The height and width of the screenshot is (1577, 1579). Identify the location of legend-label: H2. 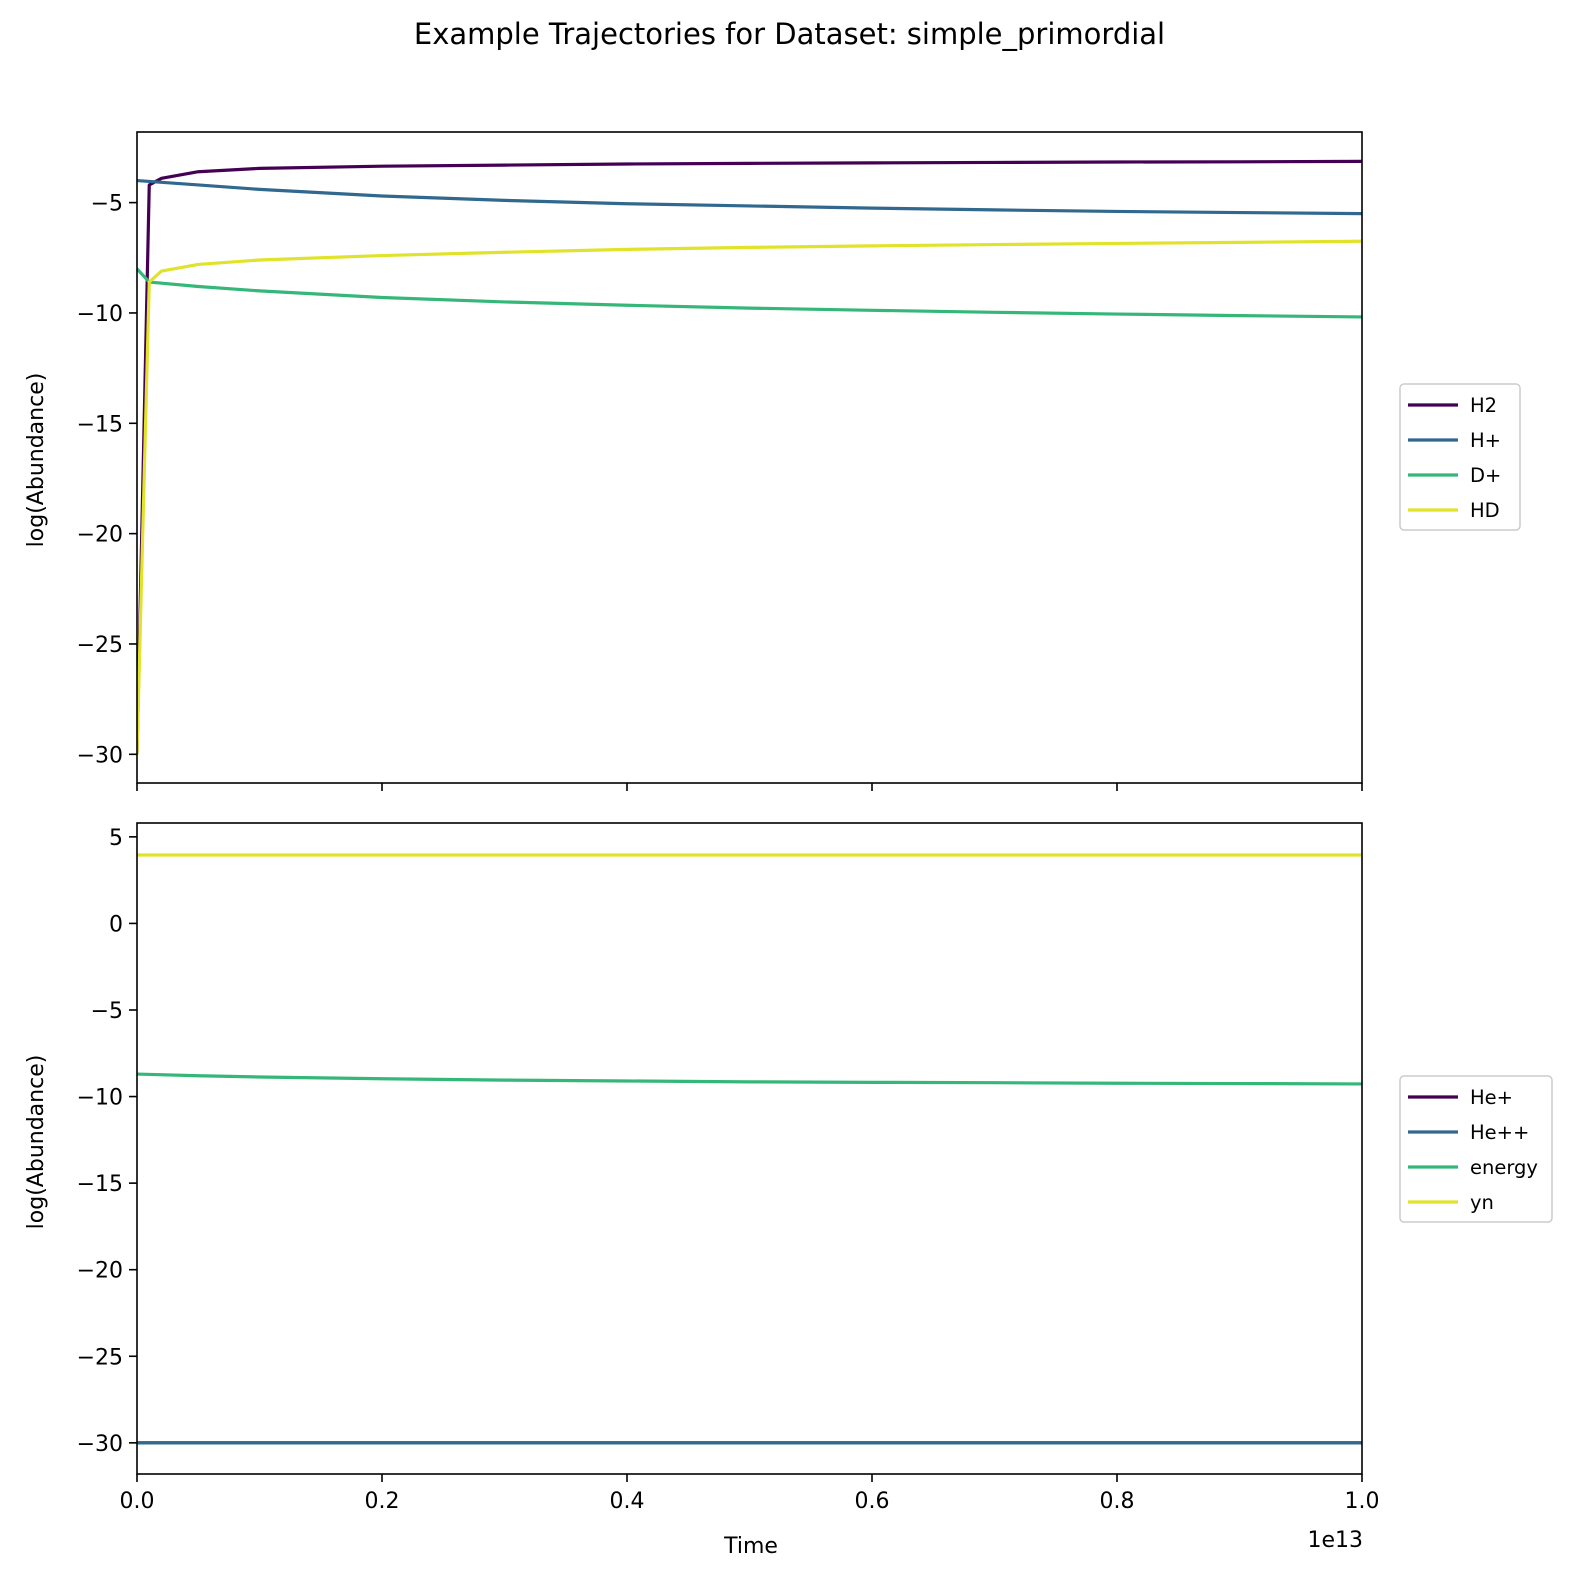
(1483, 405).